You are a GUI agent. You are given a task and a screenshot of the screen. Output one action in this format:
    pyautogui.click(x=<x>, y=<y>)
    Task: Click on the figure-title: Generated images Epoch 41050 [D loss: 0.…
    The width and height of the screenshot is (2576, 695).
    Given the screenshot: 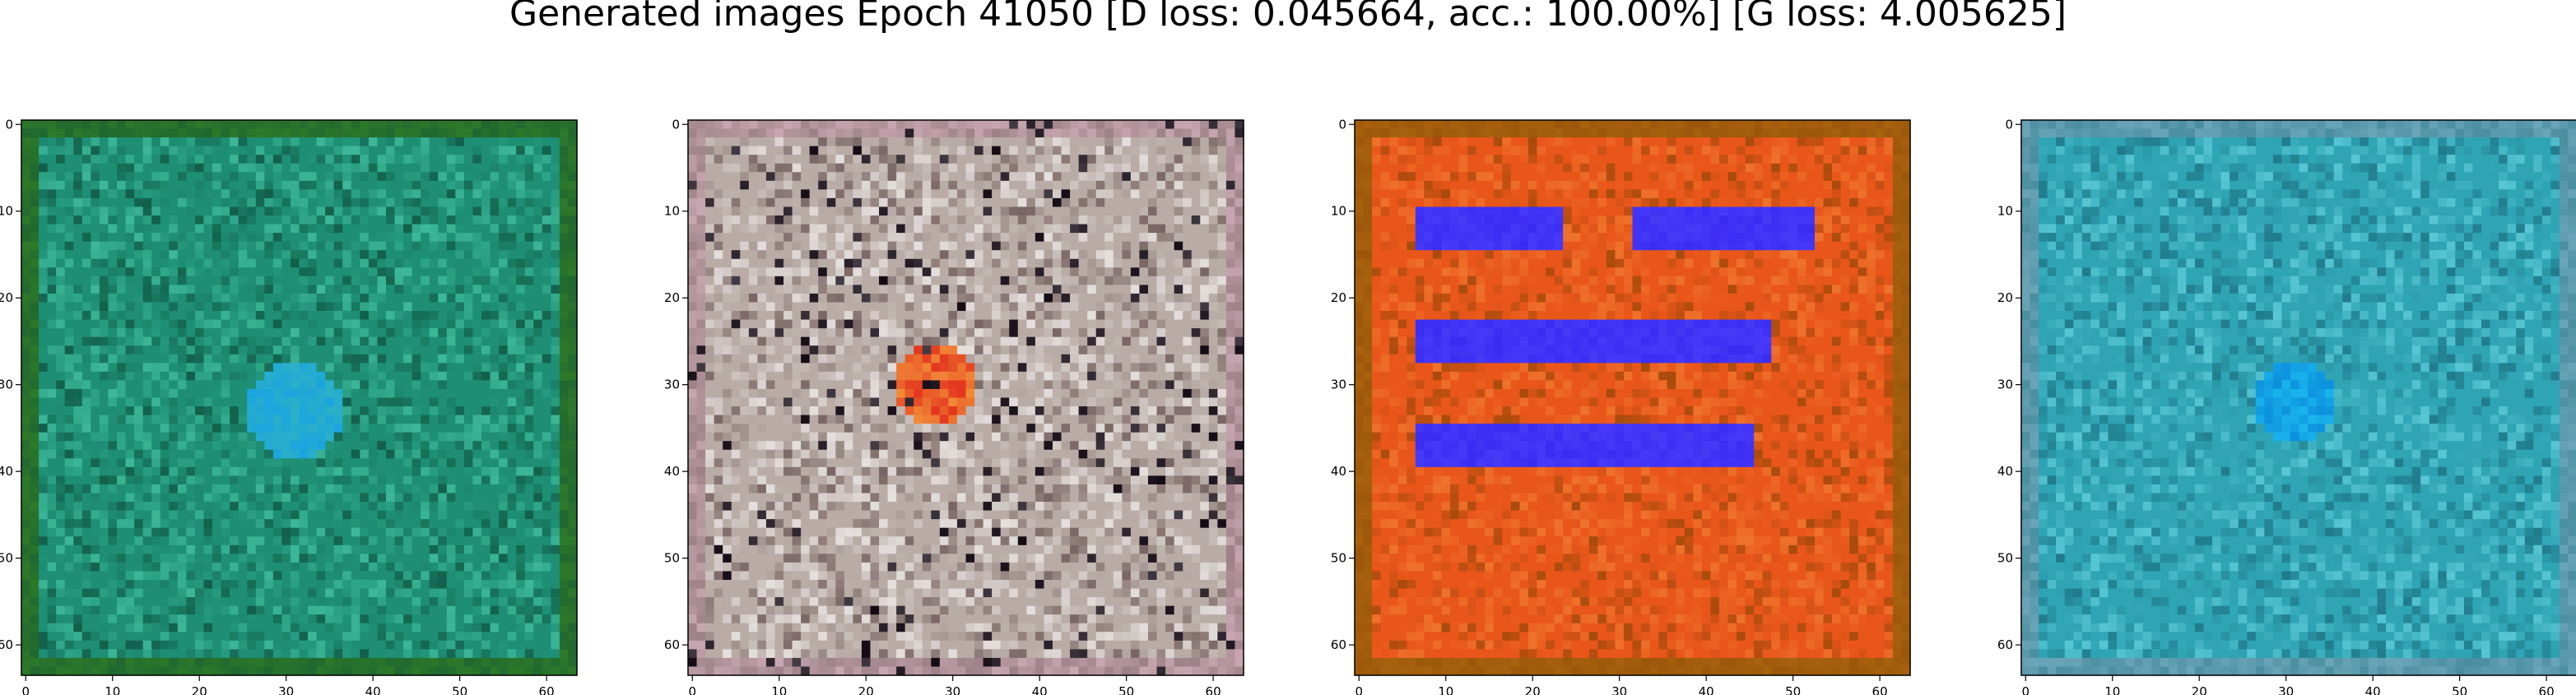 What is the action you would take?
    pyautogui.click(x=1288, y=24)
    